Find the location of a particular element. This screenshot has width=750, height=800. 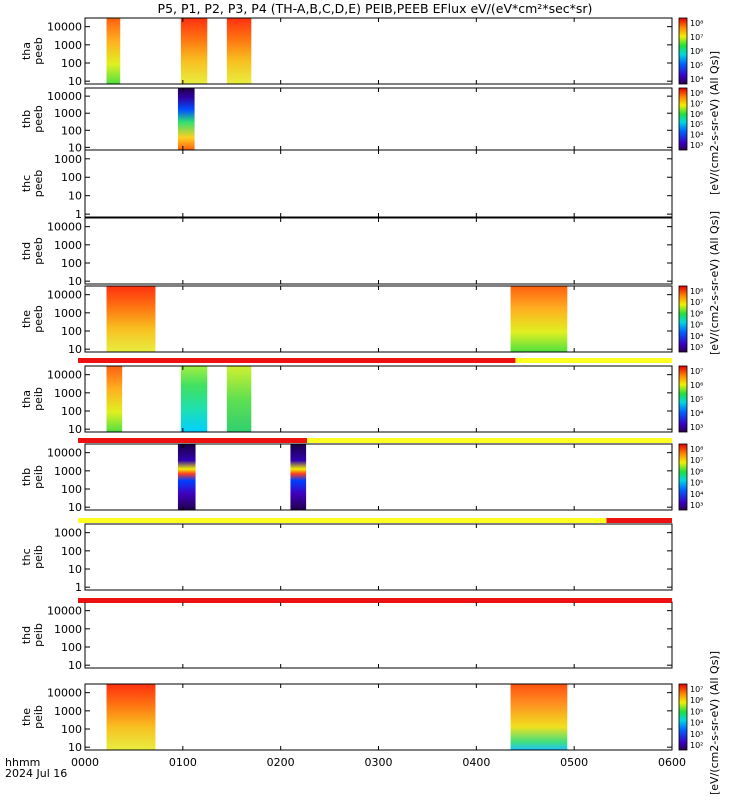

panel-tha-peib: 10000 1000 100 10 tha peib 10⁷ 10⁶ 10⁵ 10⁴ 10³ is located at coordinates (361, 400).